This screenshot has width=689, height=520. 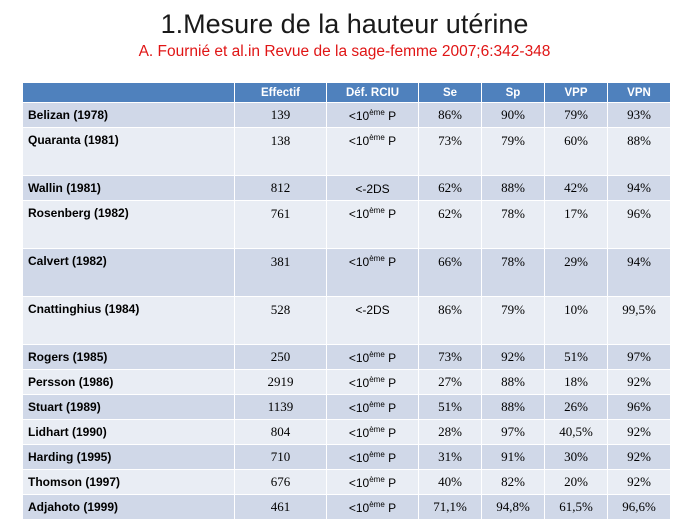 I want to click on effectif-cell: 1139, so click(x=280, y=407).